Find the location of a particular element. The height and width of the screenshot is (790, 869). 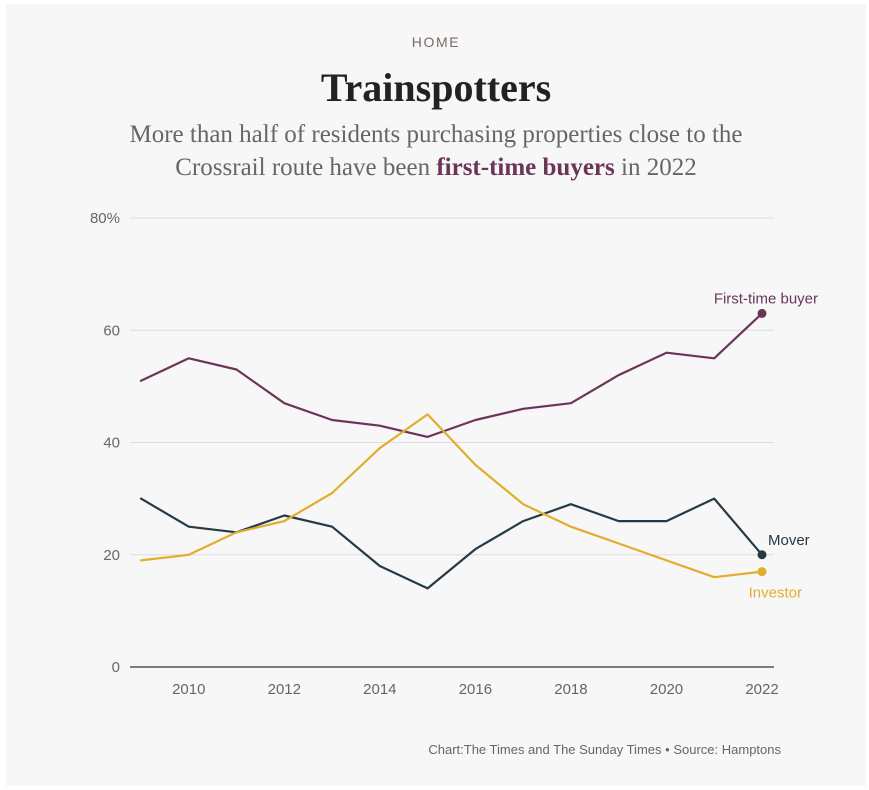

x-tick-label-2014: 2014 is located at coordinates (379, 689).